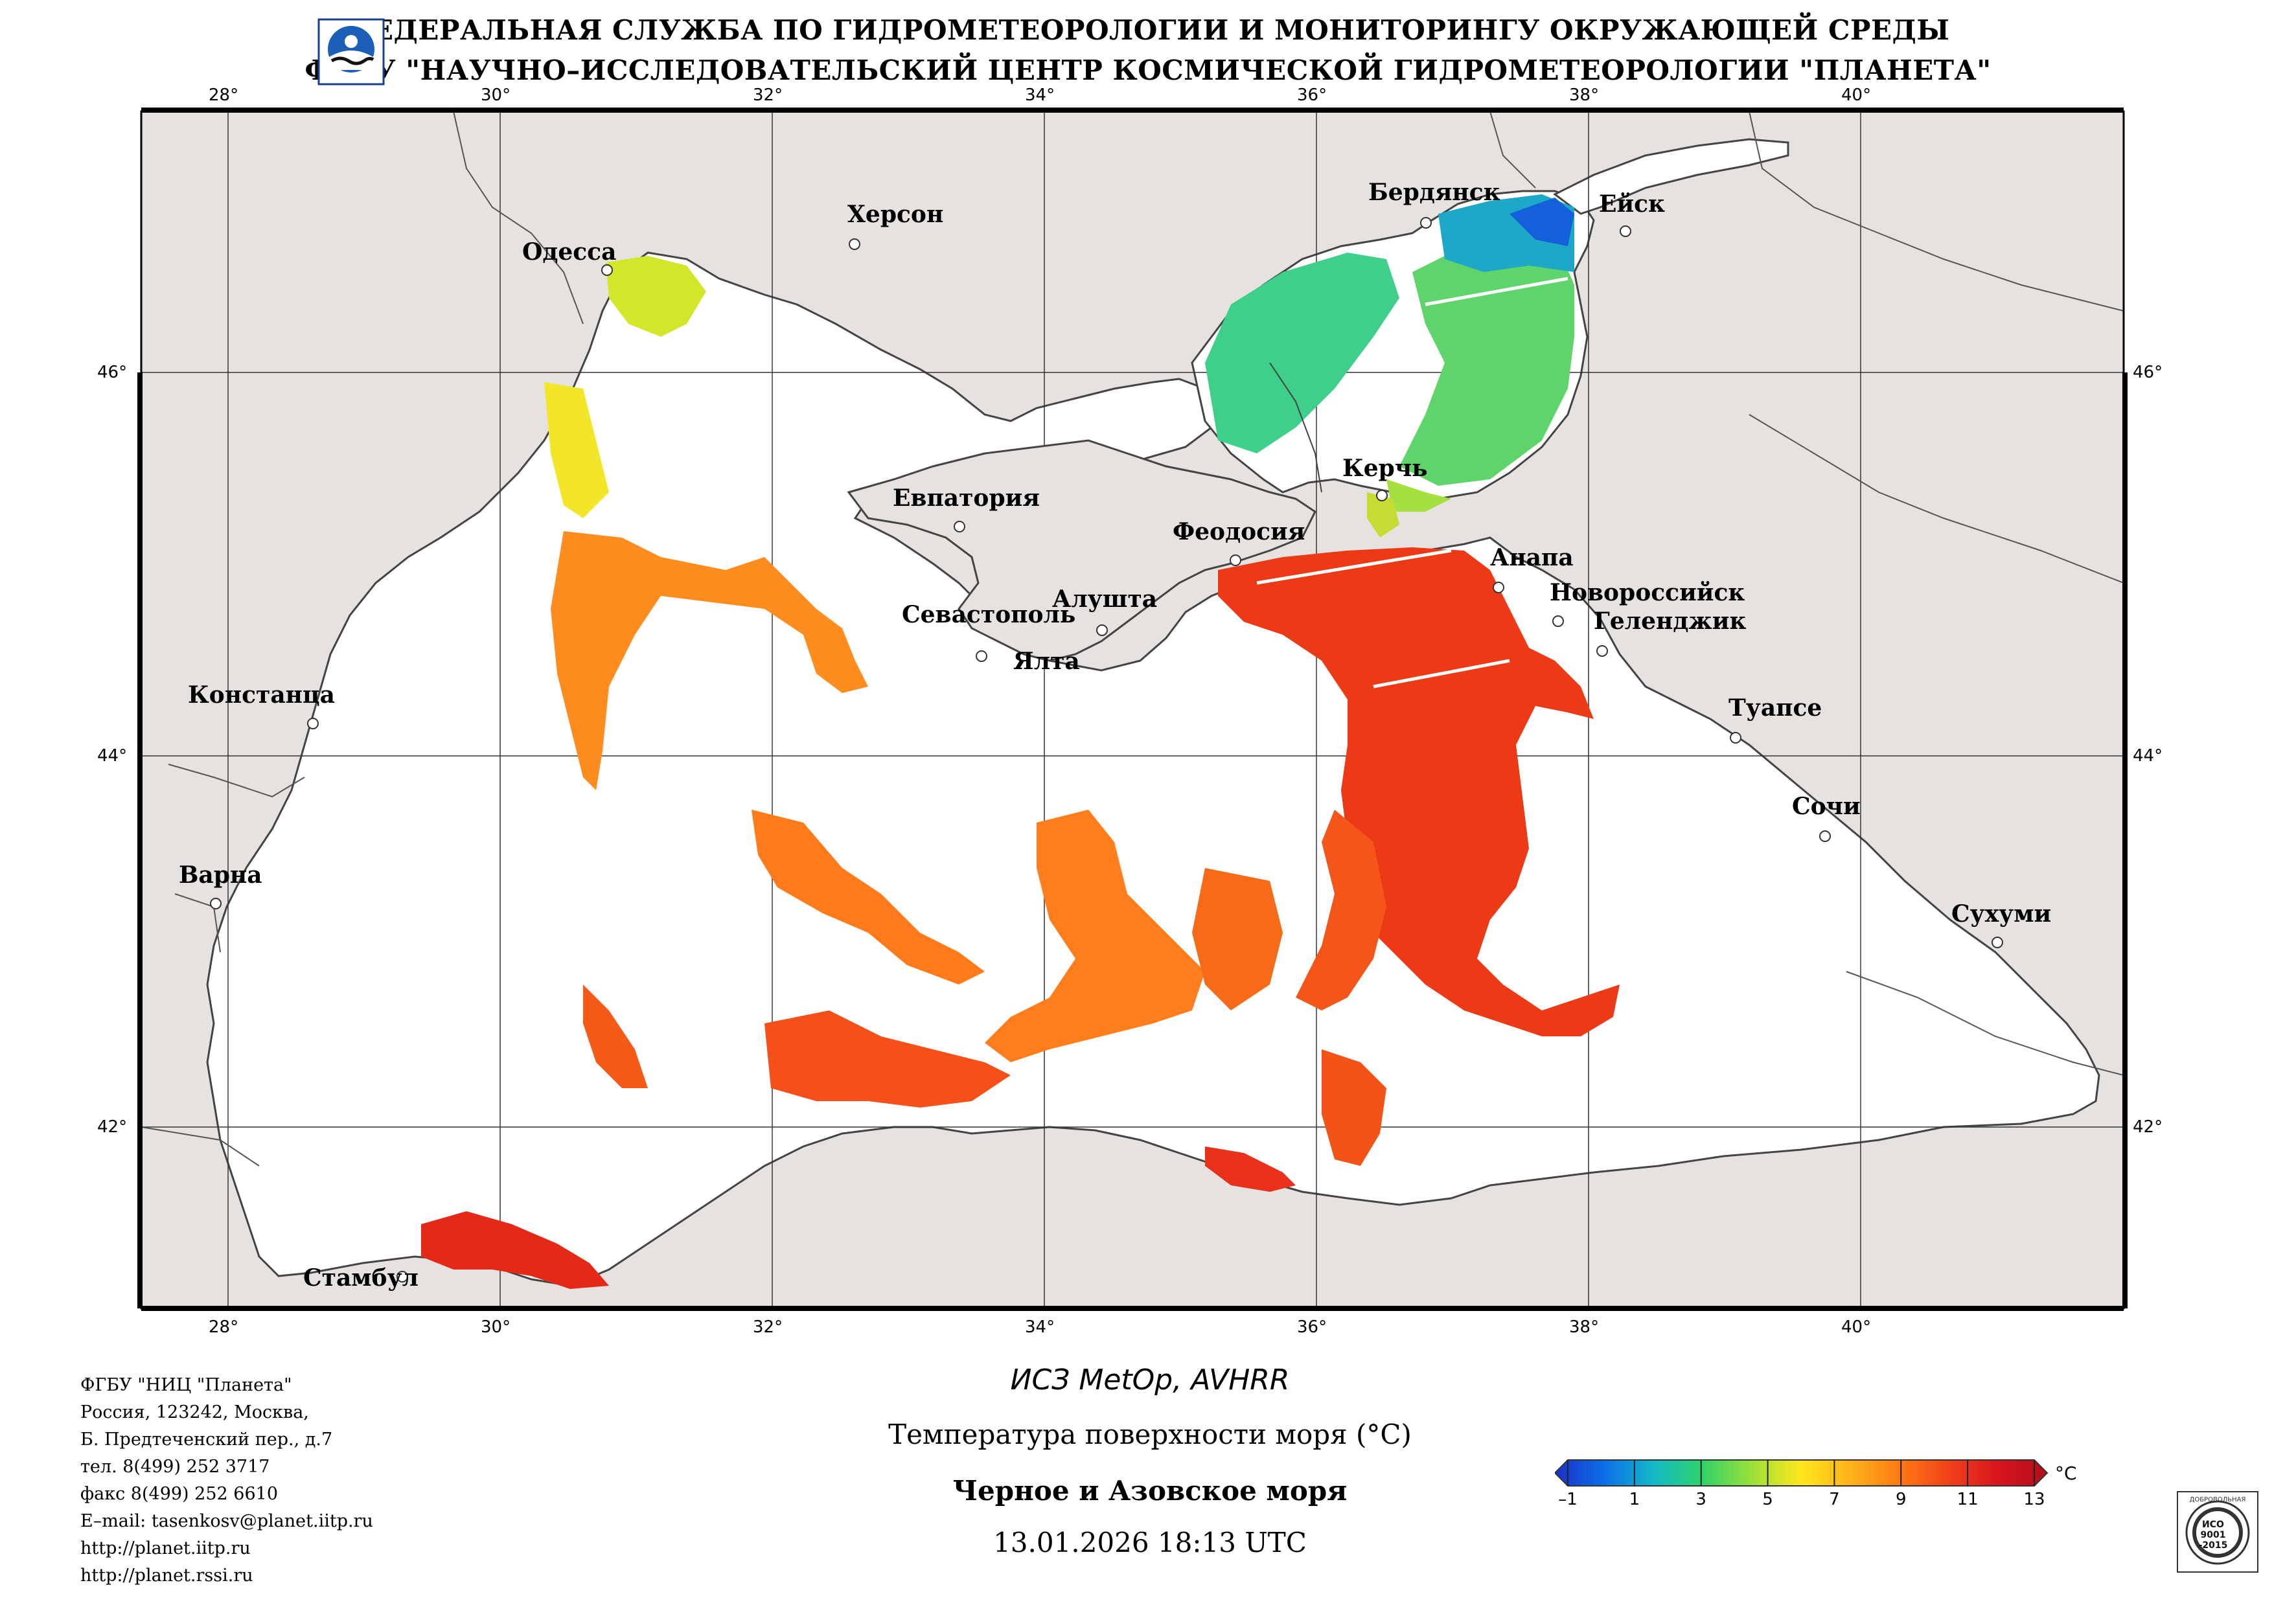 This screenshot has height=1607, width=2296. Describe the element at coordinates (496, 1327) in the screenshot. I see `lon-tick-bottom: 30°` at that location.